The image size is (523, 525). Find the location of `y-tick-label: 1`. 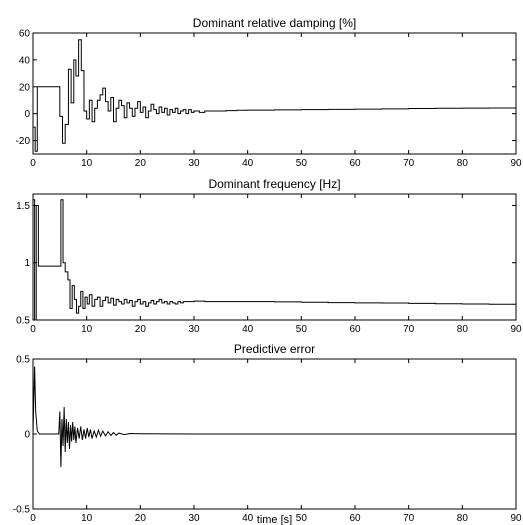

y-tick-label: 1 is located at coordinates (27, 263).